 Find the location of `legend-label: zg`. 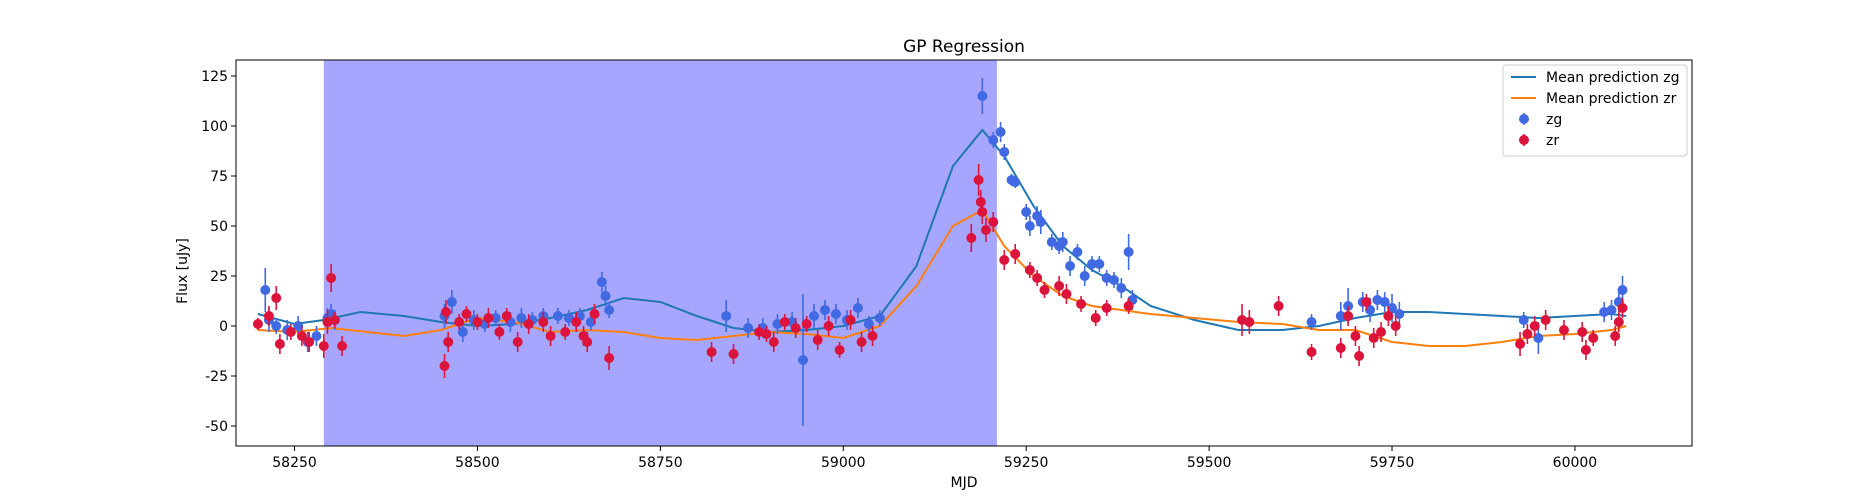

legend-label: zg is located at coordinates (1554, 120).